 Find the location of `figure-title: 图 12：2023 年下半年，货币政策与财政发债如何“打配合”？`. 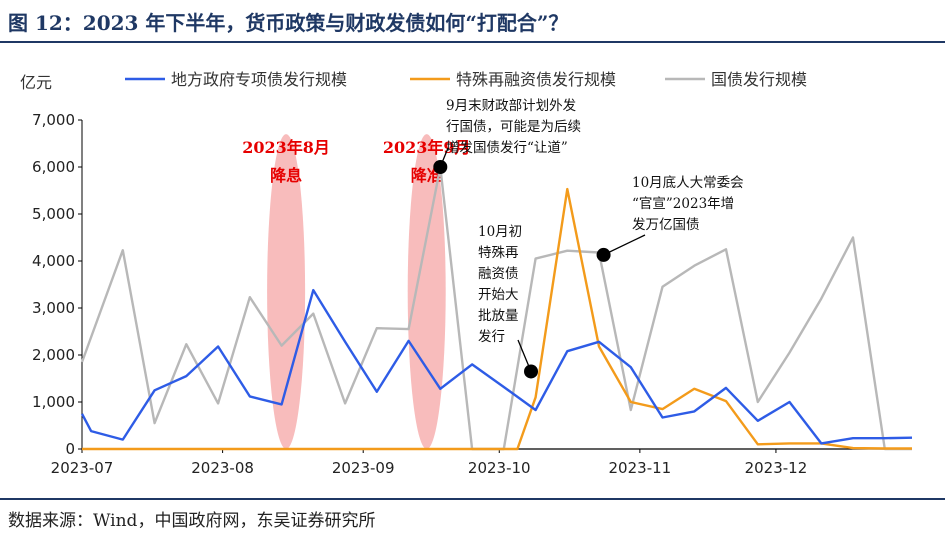

figure-title: 图 12：2023 年下半年，货币政策与财政发债如何“打配合”？ is located at coordinates (288, 23).